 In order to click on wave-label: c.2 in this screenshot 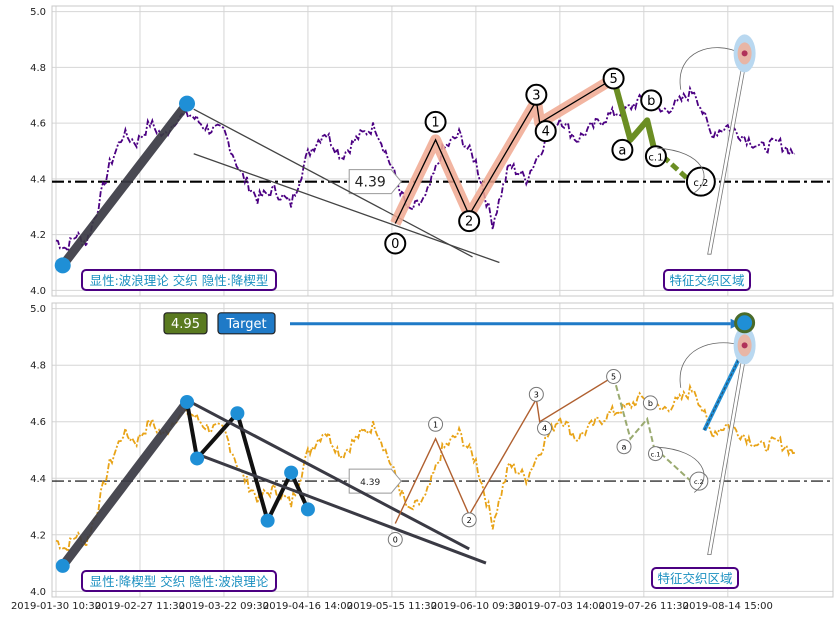, I will do `click(700, 183)`.